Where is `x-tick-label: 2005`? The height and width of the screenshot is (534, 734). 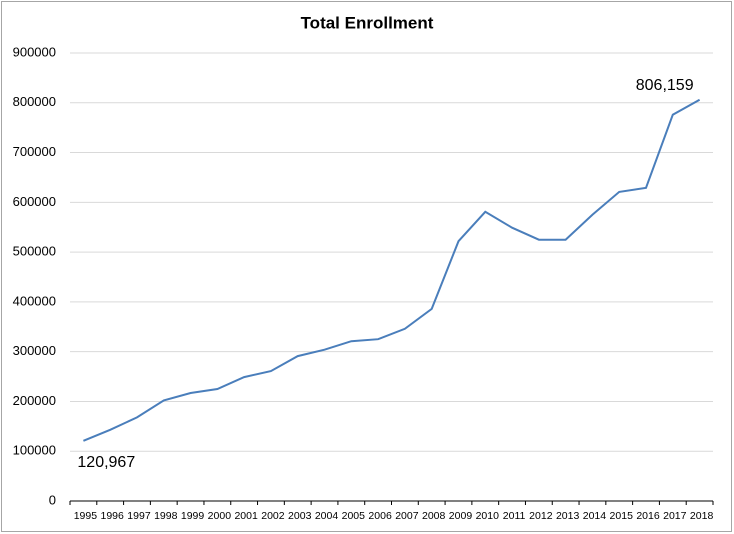
x-tick-label: 2005 is located at coordinates (354, 516).